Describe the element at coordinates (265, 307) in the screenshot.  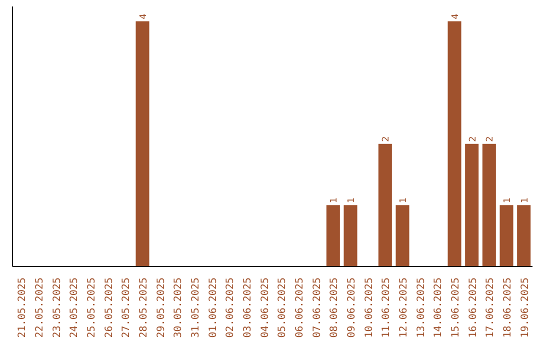
I see `x-tick-label: 04.06.2025` at that location.